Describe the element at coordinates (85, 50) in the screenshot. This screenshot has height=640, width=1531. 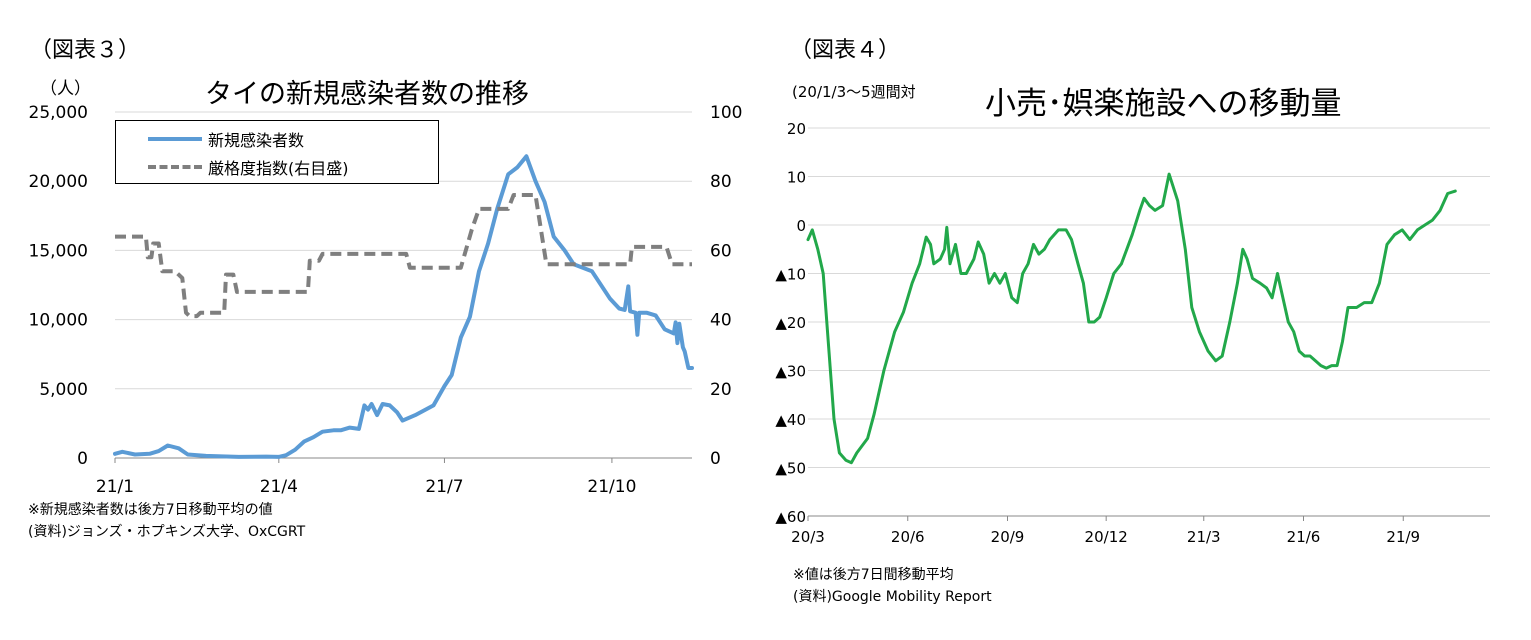
I see `figure-label-3: （図表３）` at that location.